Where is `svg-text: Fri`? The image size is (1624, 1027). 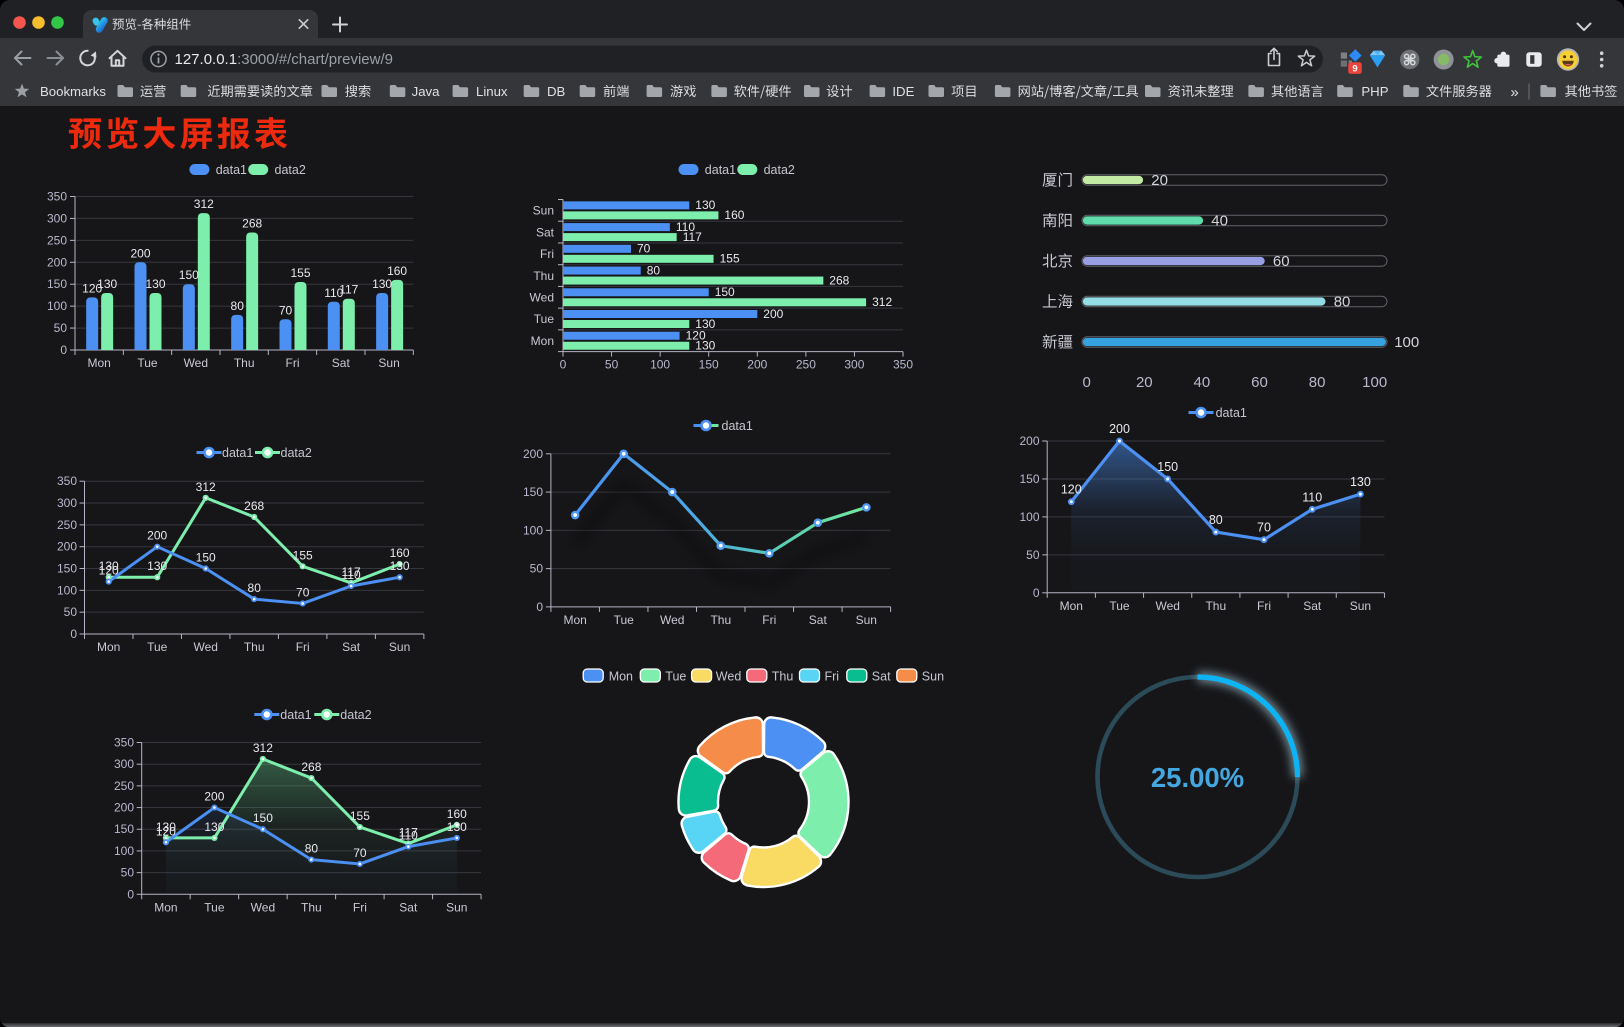
svg-text: Fri is located at coordinates (1264, 606).